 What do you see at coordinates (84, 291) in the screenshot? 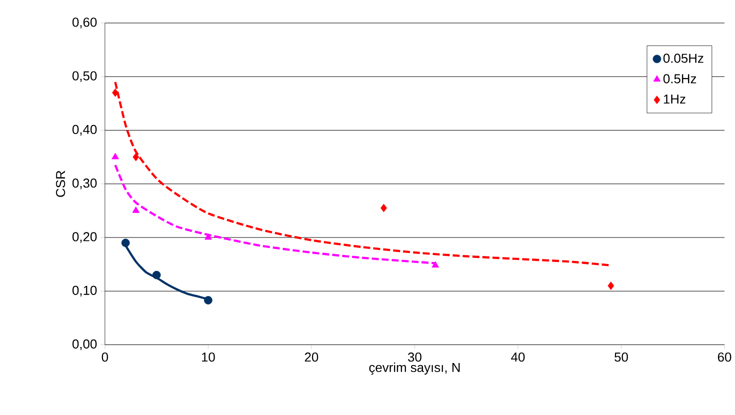
I see `y-tick-label: 0,10` at bounding box center [84, 291].